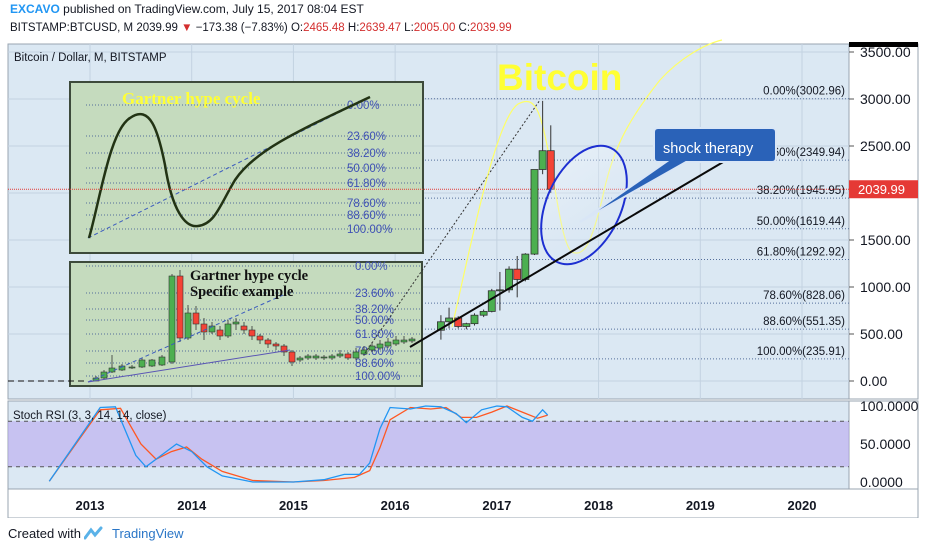 The image size is (932, 550). What do you see at coordinates (297, 28) in the screenshot?
I see `open-label: O:` at bounding box center [297, 28].